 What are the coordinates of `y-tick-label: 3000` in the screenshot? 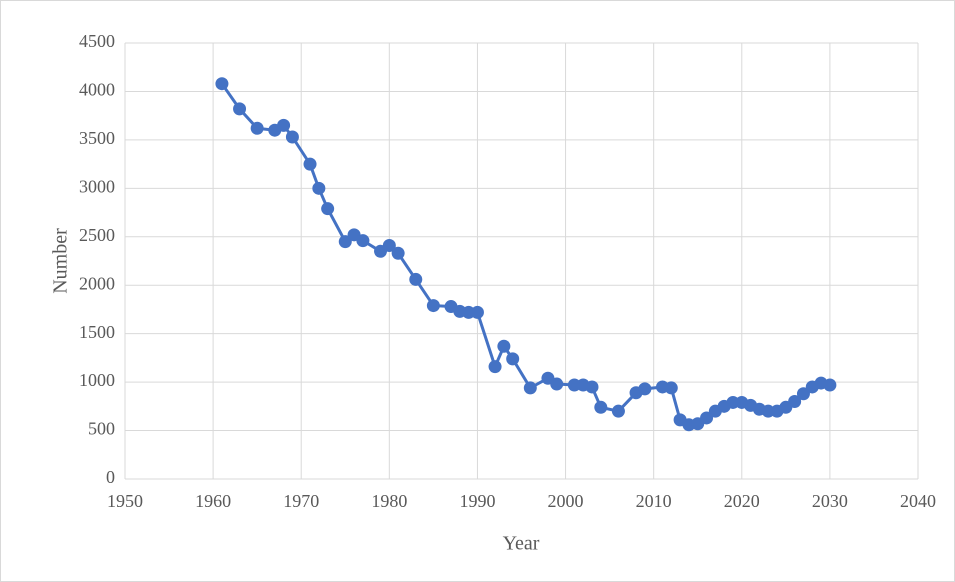 It's located at (97, 186).